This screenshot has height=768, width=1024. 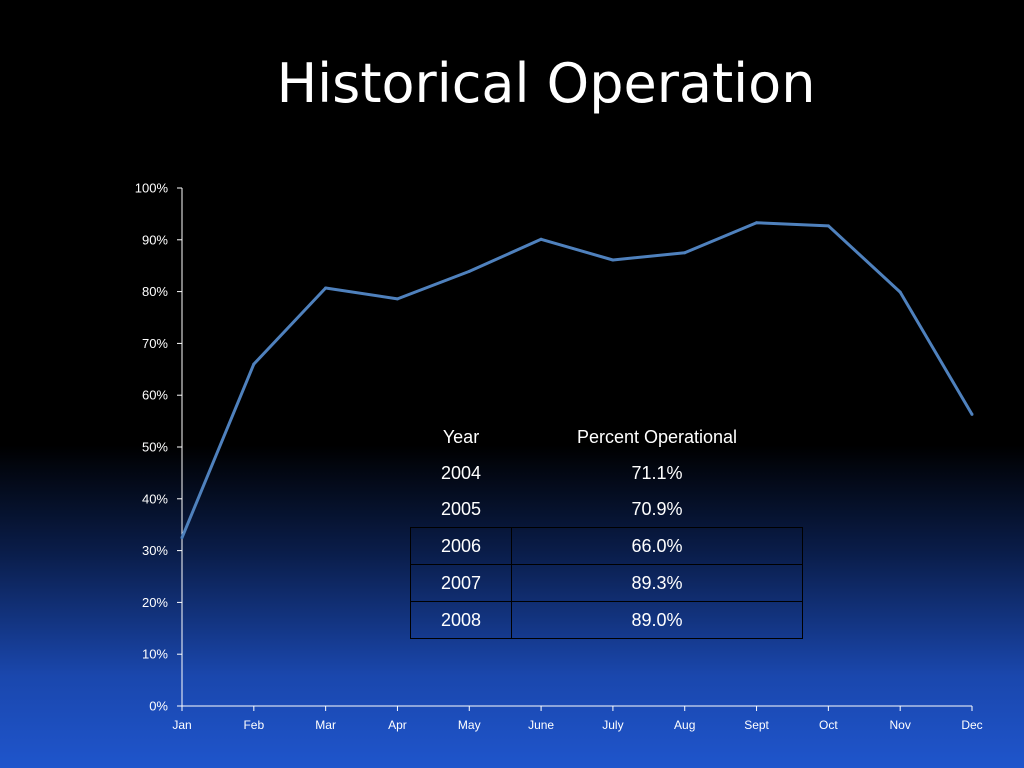 I want to click on slide-title: Historical Operation, so click(x=546, y=83).